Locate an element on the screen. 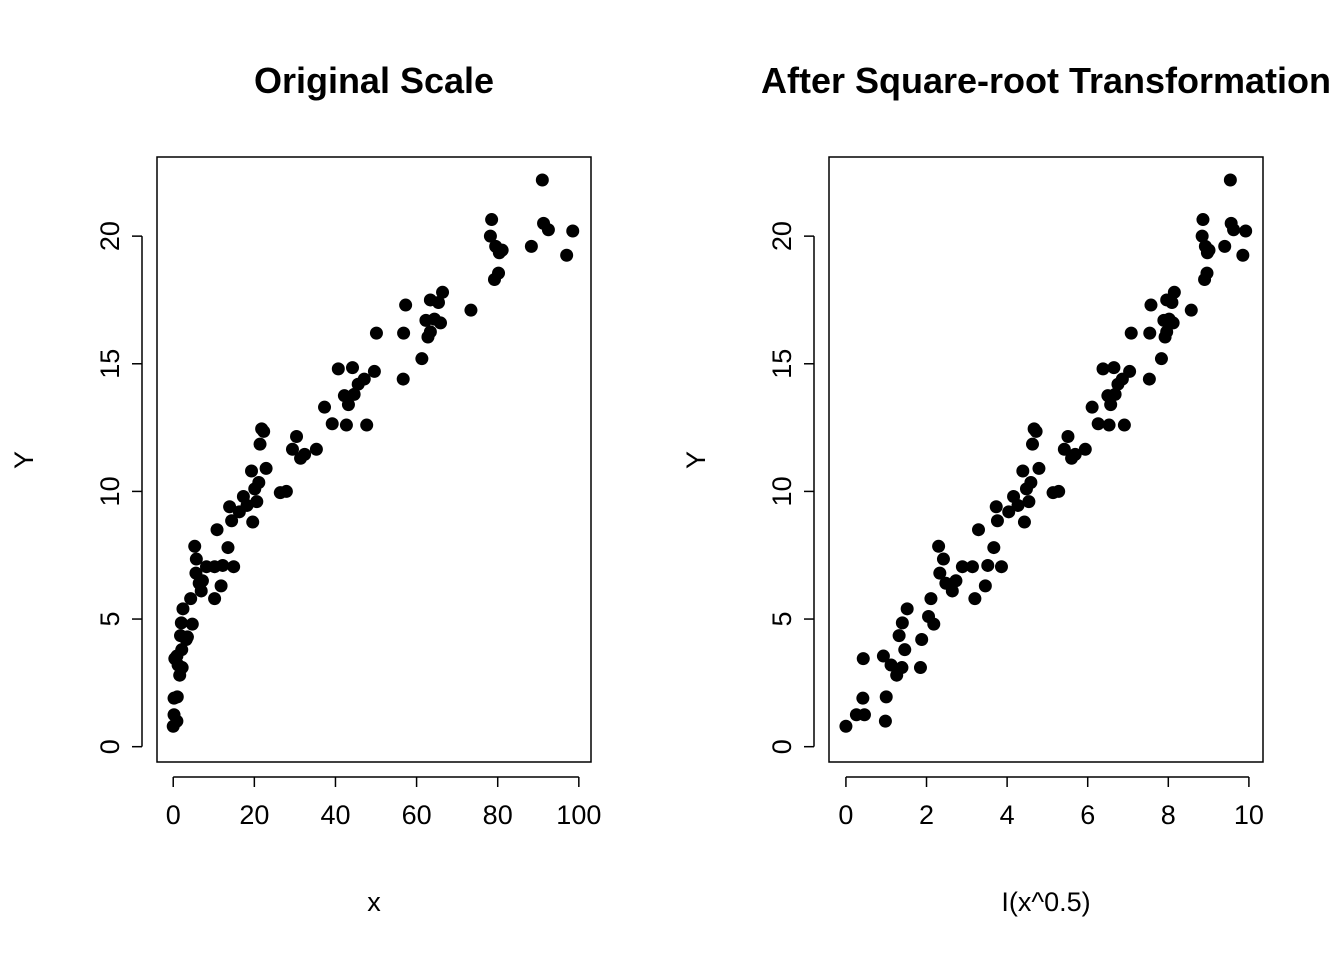 The width and height of the screenshot is (1344, 960). x-tick-label: 10 is located at coordinates (1249, 815).